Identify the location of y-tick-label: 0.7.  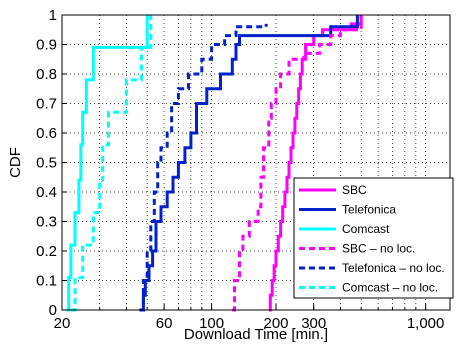
(46, 104).